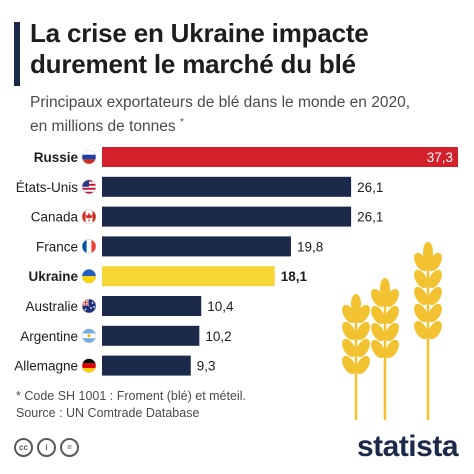  What do you see at coordinates (310, 246) in the screenshot?
I see `value-label-3: 19,8` at bounding box center [310, 246].